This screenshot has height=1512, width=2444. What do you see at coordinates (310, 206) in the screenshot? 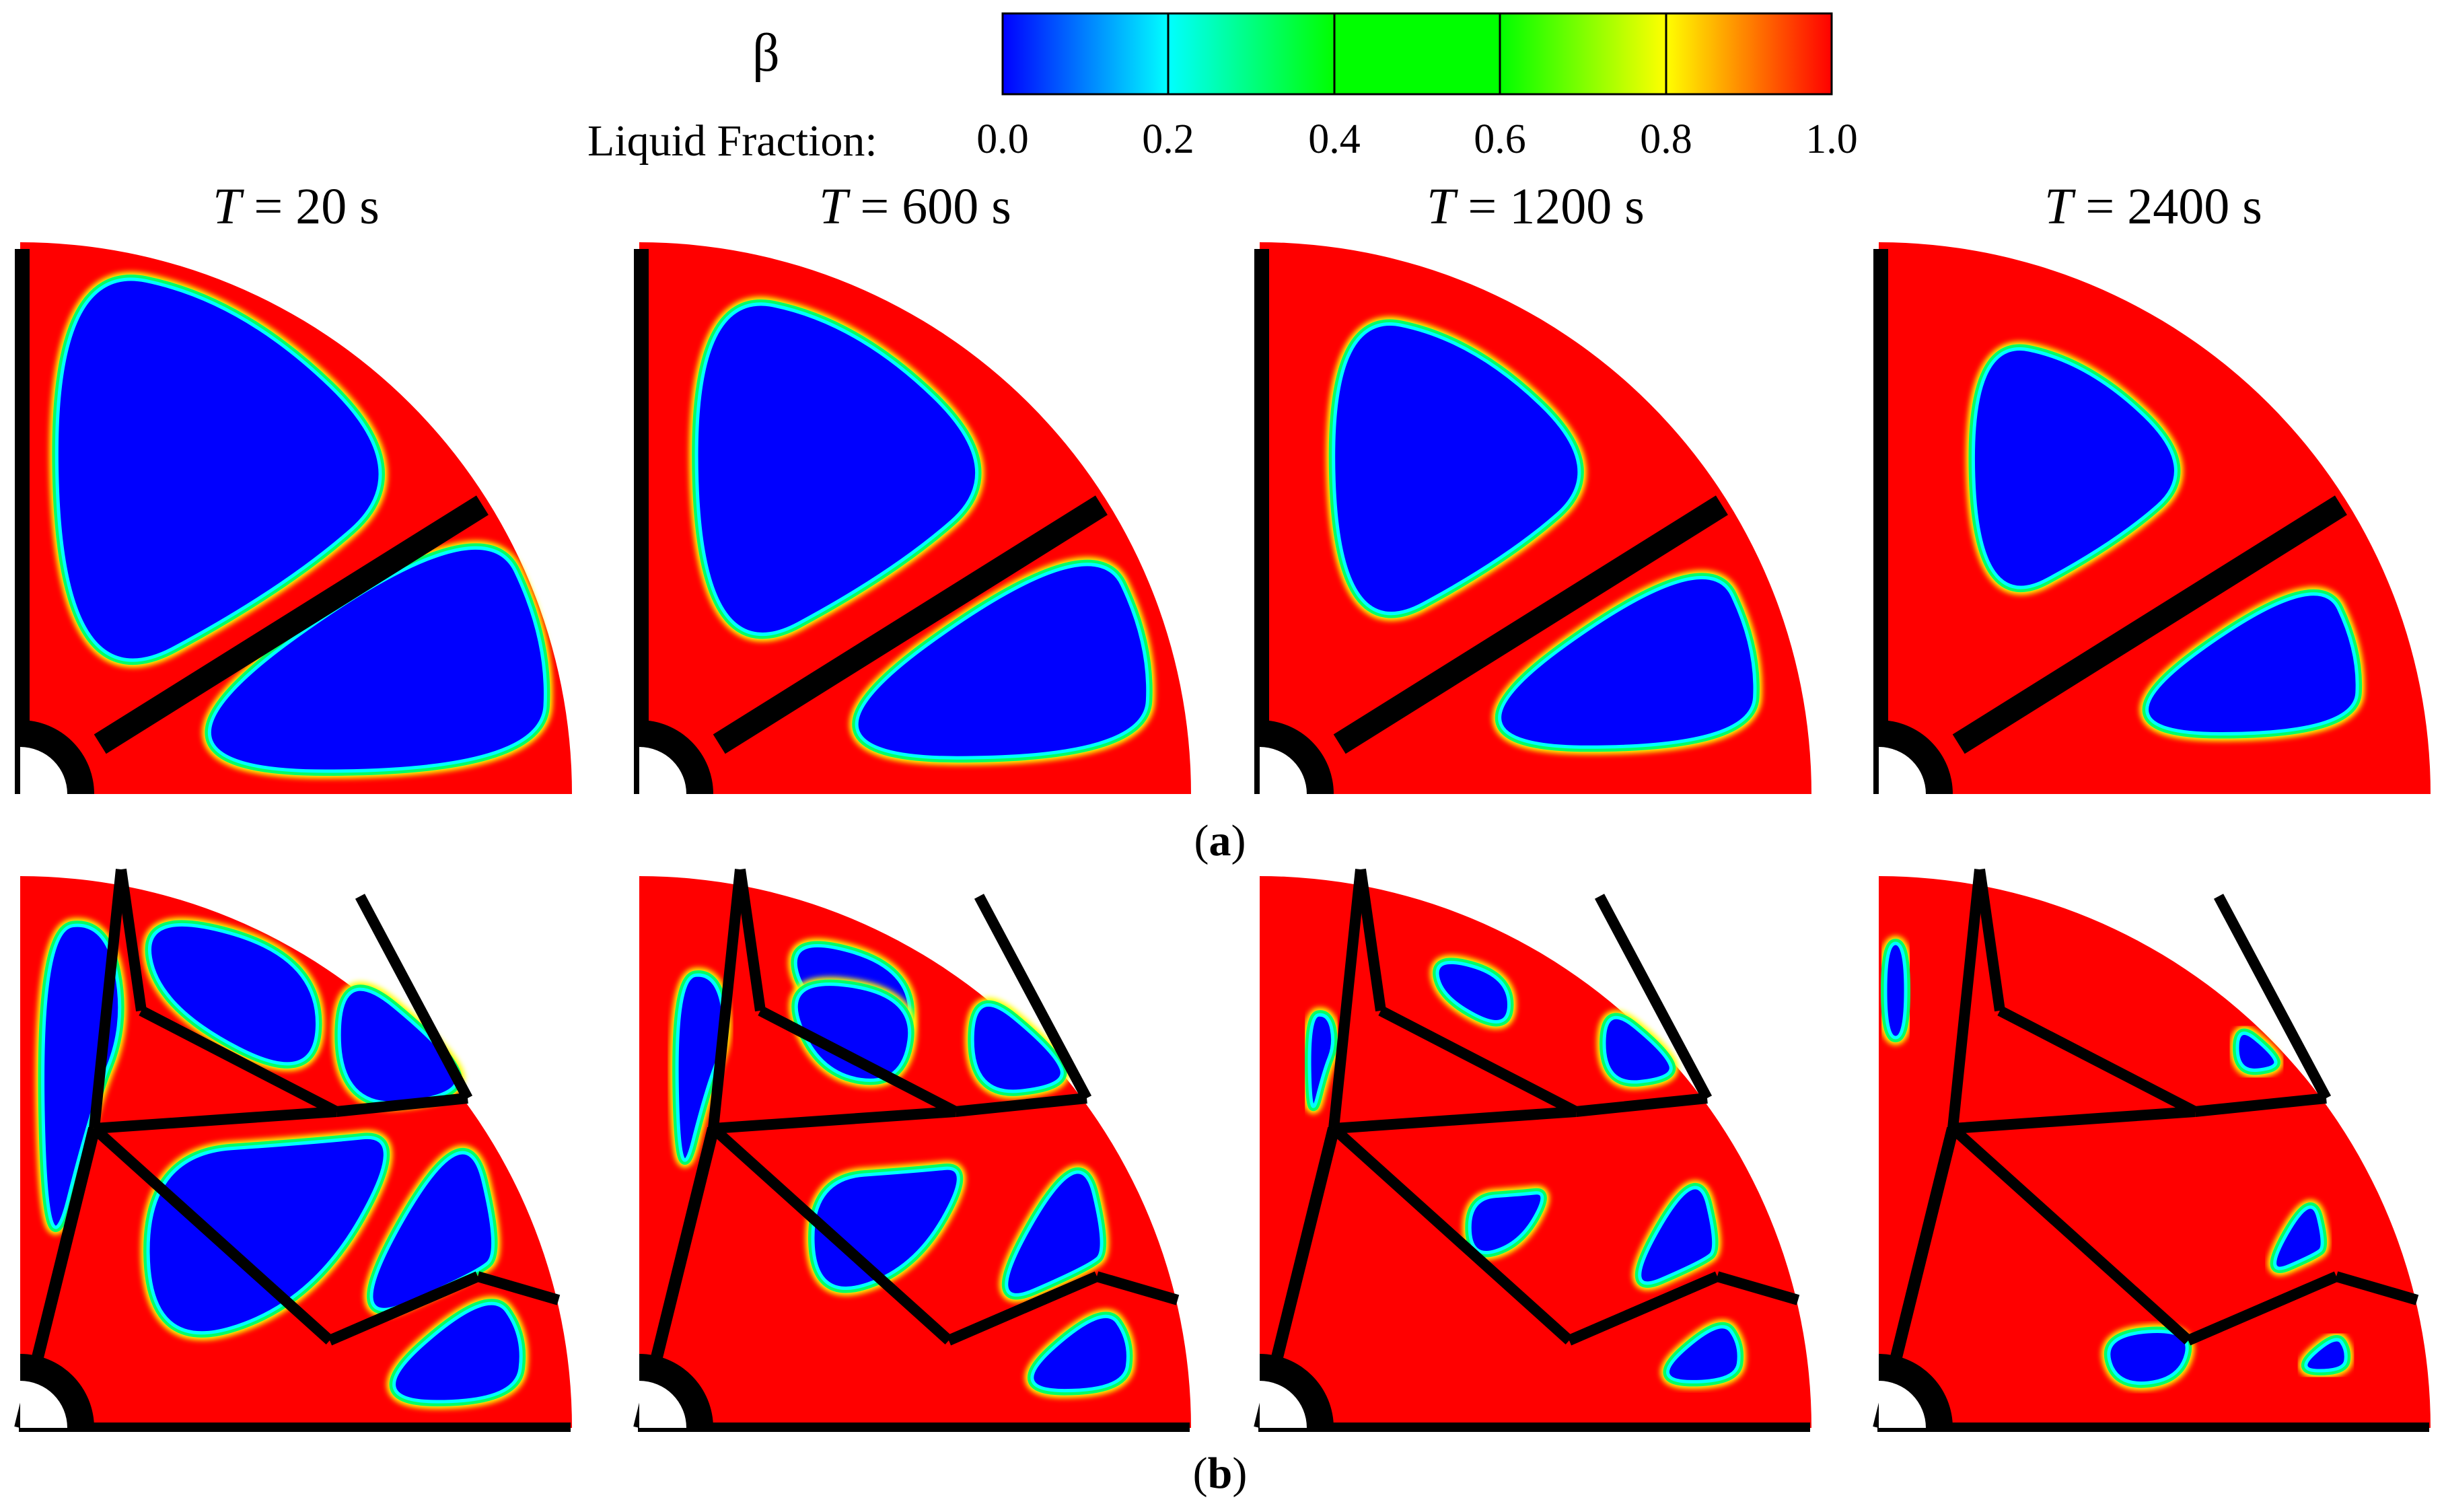
I see `time-value: = 20 s` at bounding box center [310, 206].